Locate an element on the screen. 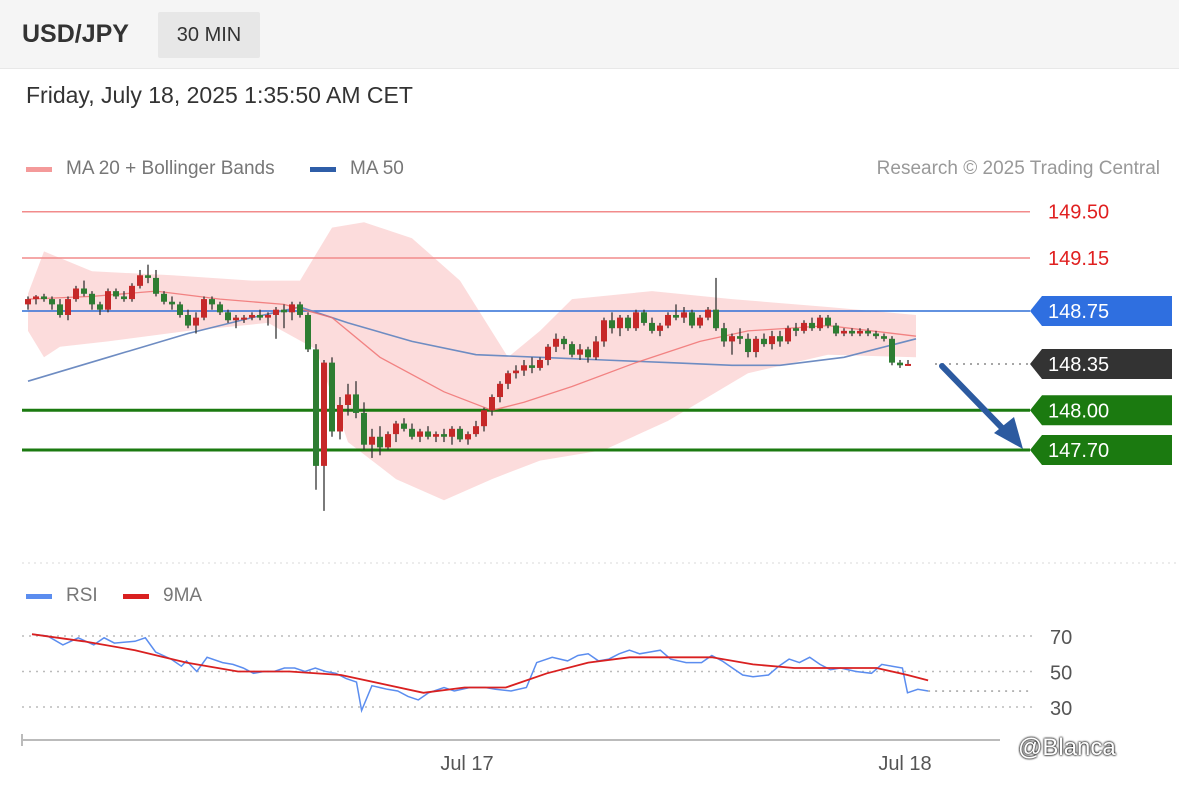 Image resolution: width=1179 pixels, height=796 pixels. legend-bollinger-label: MA 20 + Bollinger Bands is located at coordinates (170, 168).